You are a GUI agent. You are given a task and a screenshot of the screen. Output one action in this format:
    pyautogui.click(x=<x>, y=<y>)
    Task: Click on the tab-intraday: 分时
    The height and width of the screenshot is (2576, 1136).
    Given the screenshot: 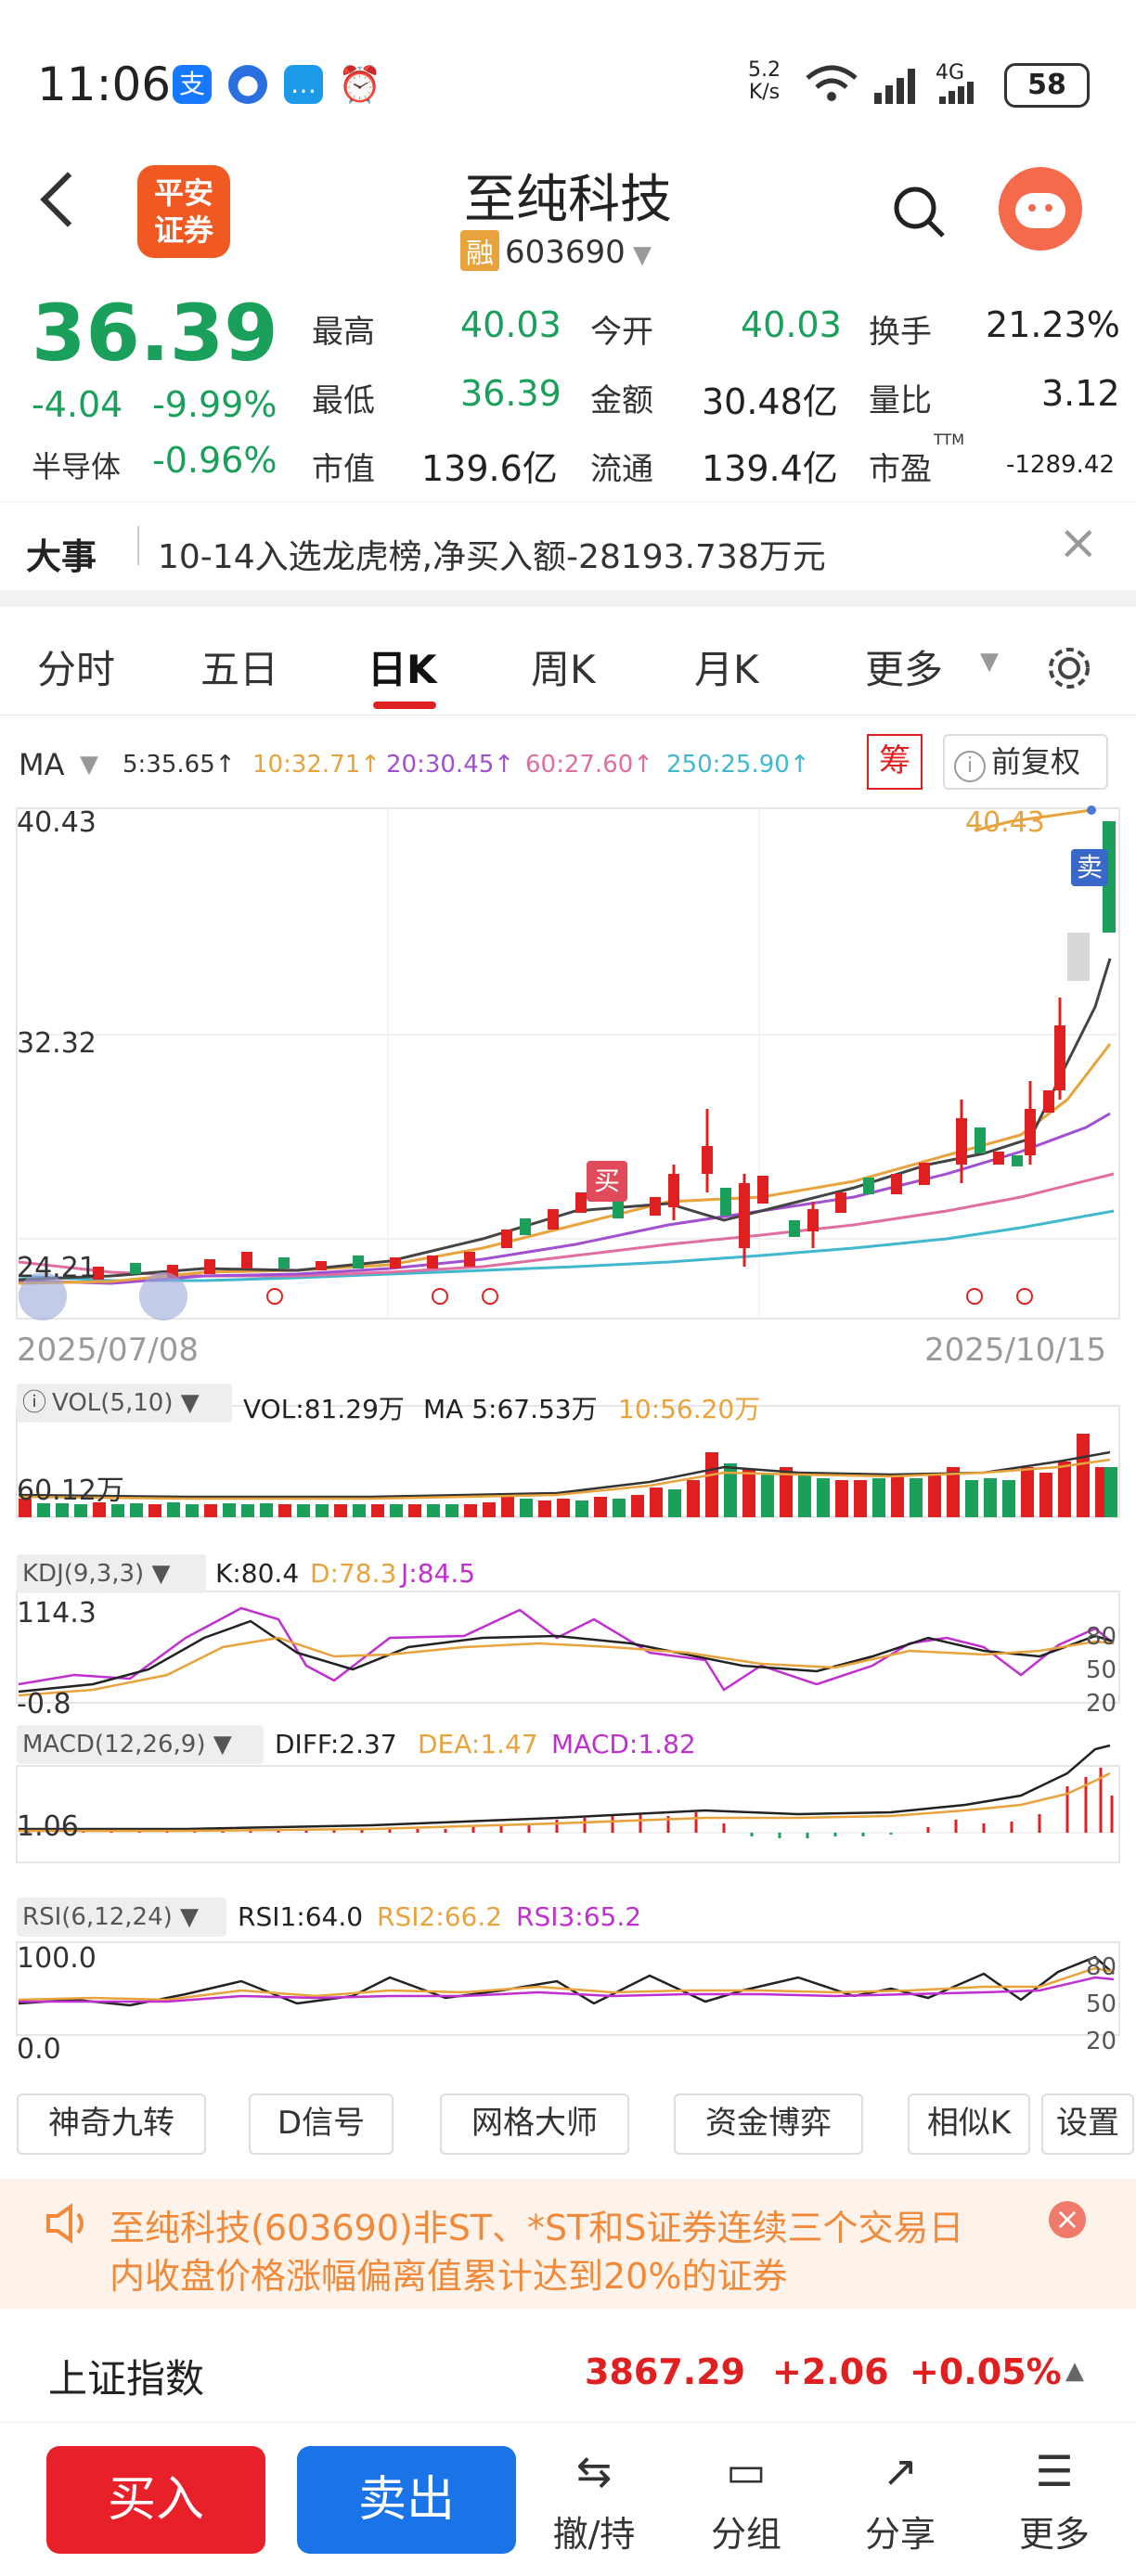 What is the action you would take?
    pyautogui.click(x=76, y=669)
    